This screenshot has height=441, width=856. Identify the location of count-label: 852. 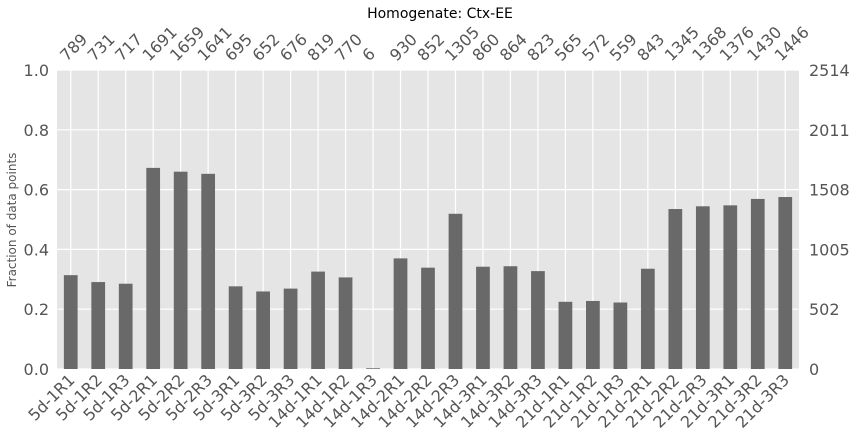
(430, 47).